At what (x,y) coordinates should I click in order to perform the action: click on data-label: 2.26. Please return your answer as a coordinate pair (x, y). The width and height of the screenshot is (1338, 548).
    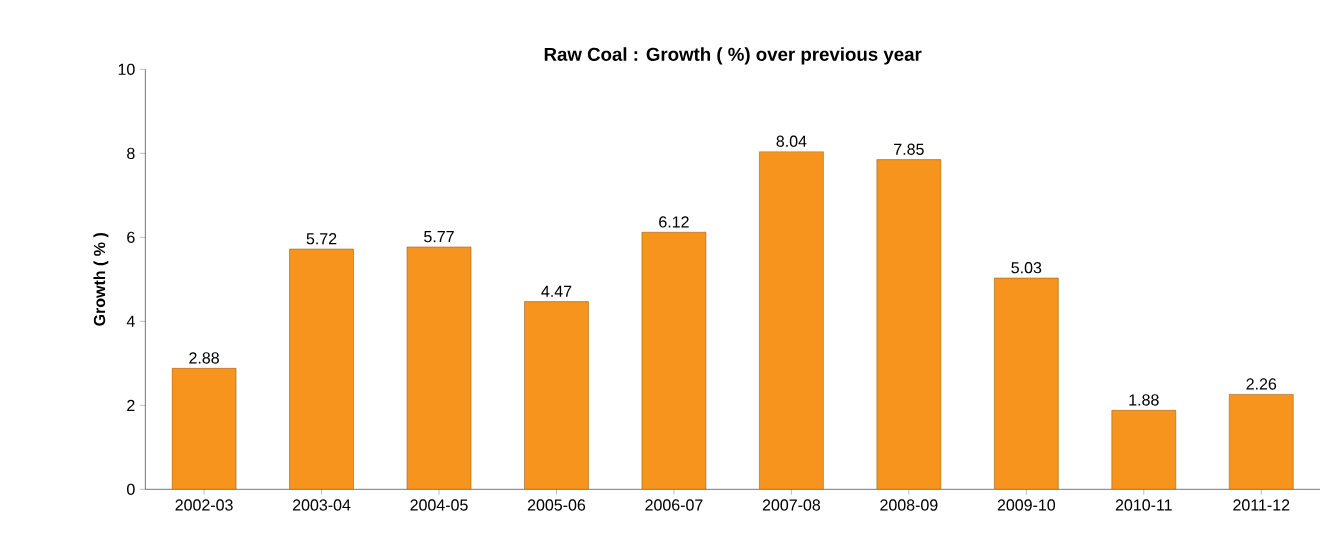
    Looking at the image, I should click on (1261, 384).